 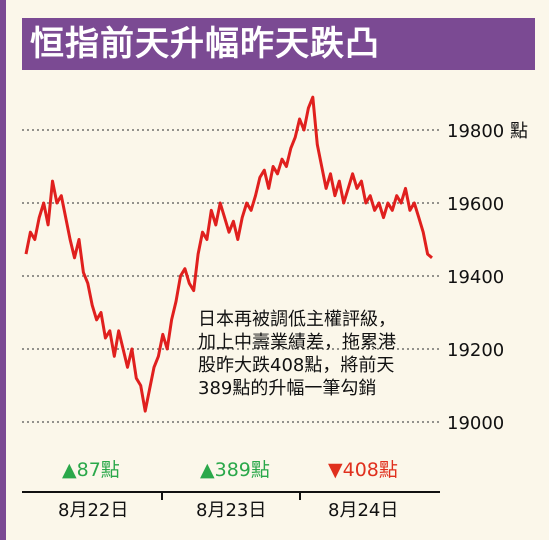 What do you see at coordinates (363, 510) in the screenshot?
I see `x-category-label-2: 8月24日` at bounding box center [363, 510].